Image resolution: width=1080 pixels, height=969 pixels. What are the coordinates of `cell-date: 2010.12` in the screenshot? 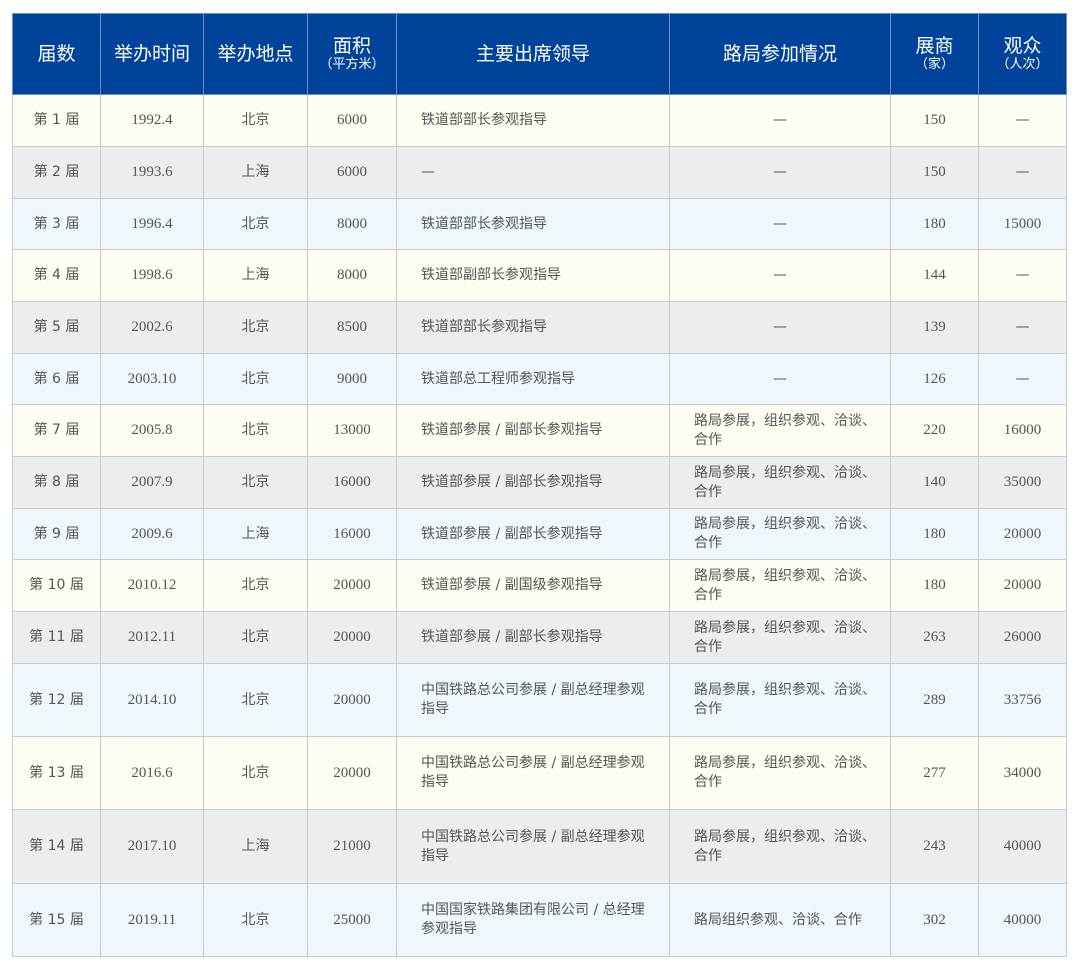 It's located at (152, 585).